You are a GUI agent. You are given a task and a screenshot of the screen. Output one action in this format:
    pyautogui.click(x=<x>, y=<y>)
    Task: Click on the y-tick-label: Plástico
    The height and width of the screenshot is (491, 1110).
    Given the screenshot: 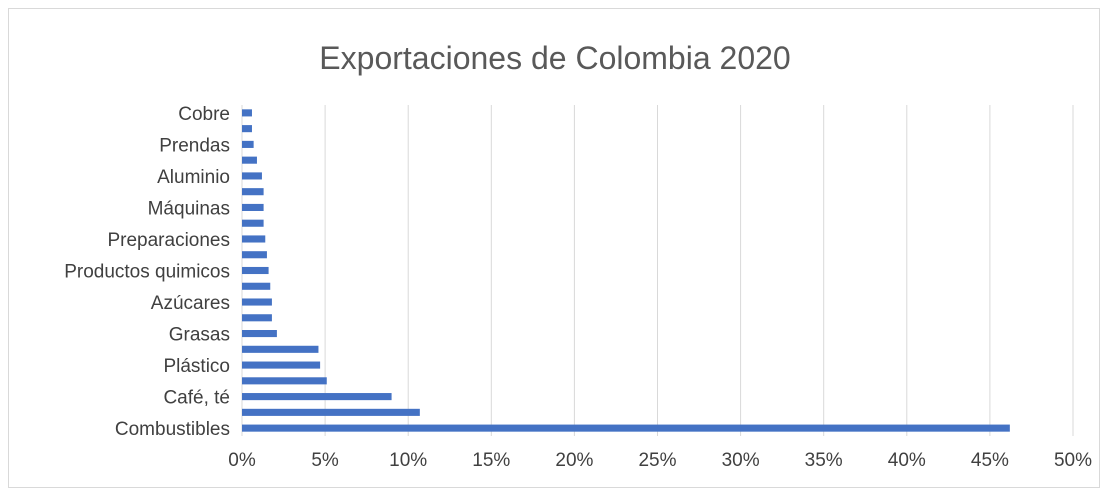 What is the action you would take?
    pyautogui.click(x=196, y=366)
    